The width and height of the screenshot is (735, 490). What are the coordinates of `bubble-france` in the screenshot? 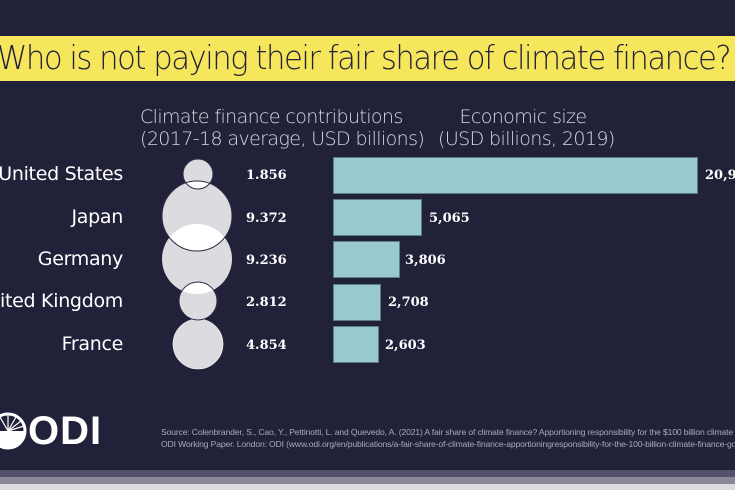 It's located at (198, 344).